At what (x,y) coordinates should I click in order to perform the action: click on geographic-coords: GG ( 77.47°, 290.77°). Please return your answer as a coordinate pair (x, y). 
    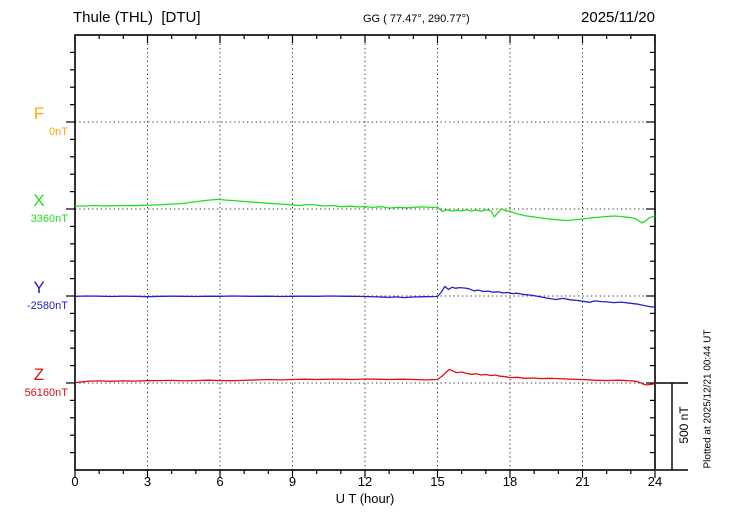
    Looking at the image, I should click on (416, 19).